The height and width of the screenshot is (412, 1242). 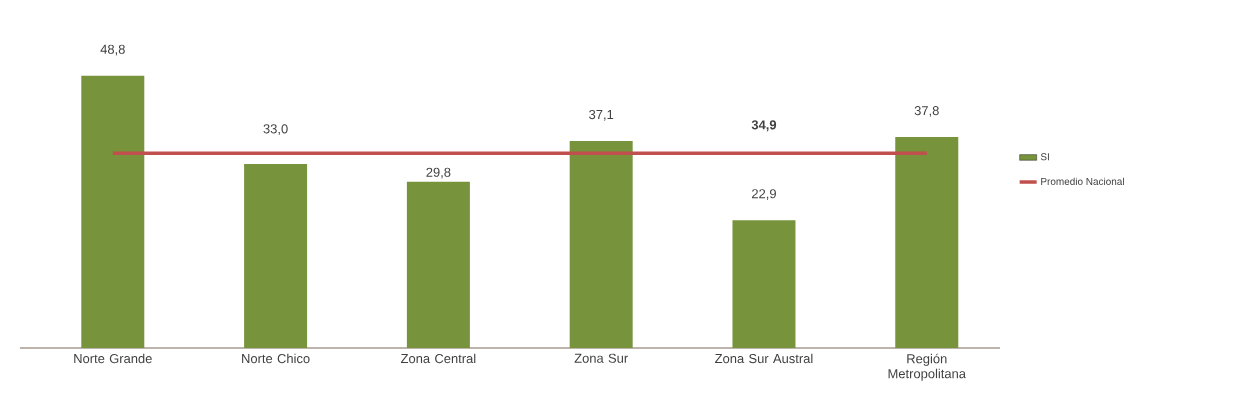 I want to click on data-label: 22,9, so click(x=764, y=194).